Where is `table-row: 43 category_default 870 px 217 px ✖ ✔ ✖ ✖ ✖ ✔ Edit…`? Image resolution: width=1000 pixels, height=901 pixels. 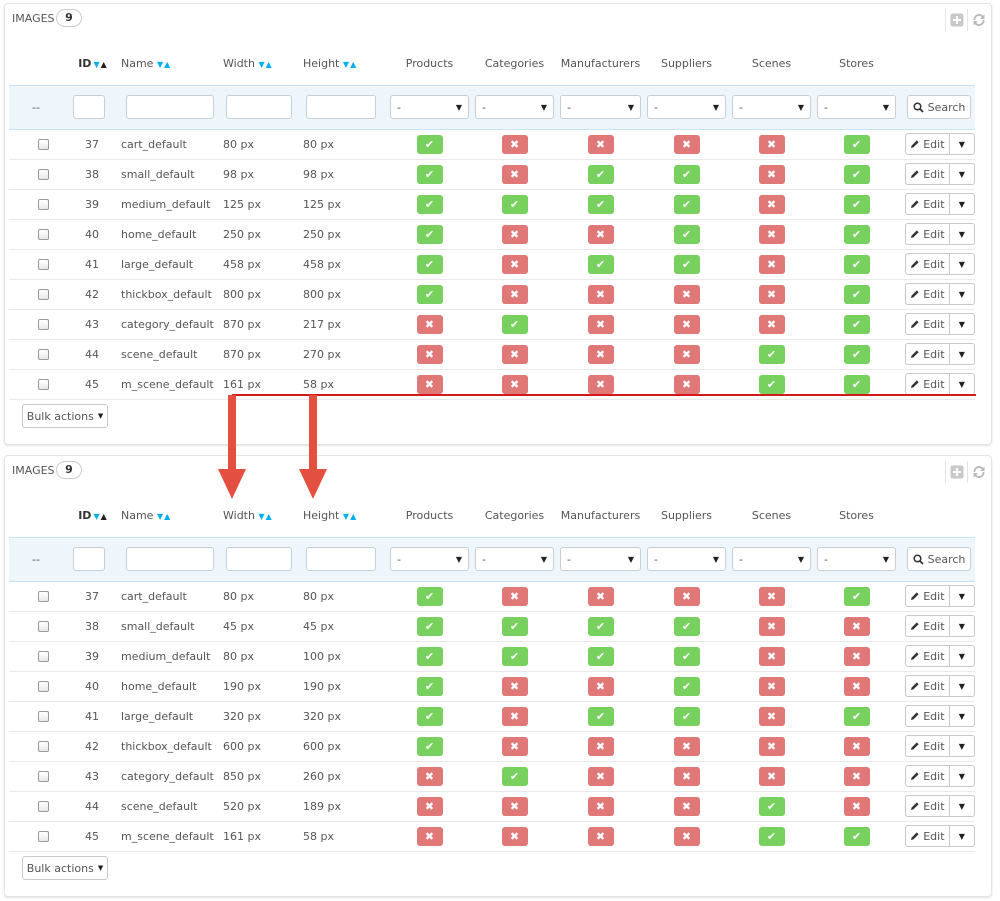 table-row: 43 category_default 870 px 217 px ✖ ✔ ✖ ✖ ✖ ✔ Edit… is located at coordinates (492, 324).